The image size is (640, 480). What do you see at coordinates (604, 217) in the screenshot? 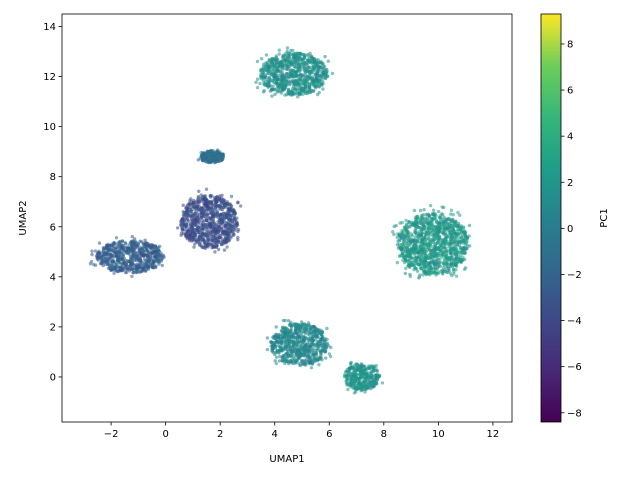
I see `colorbar-label: PC1` at bounding box center [604, 217].